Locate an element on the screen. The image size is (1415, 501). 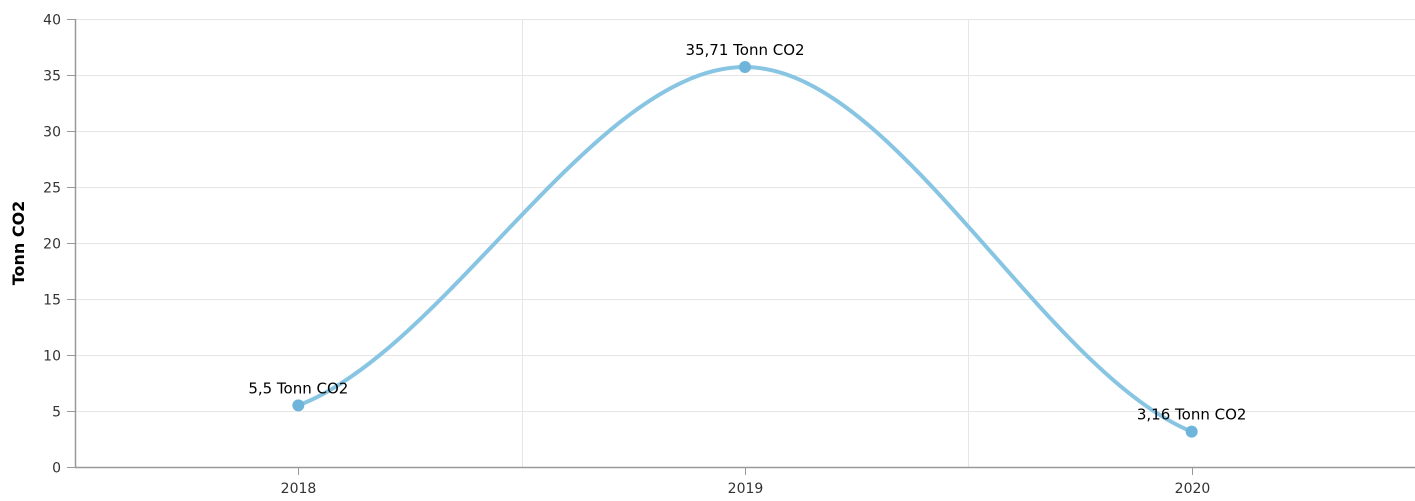
data-label-2019: 35,71 Tonn CO2 is located at coordinates (744, 50).